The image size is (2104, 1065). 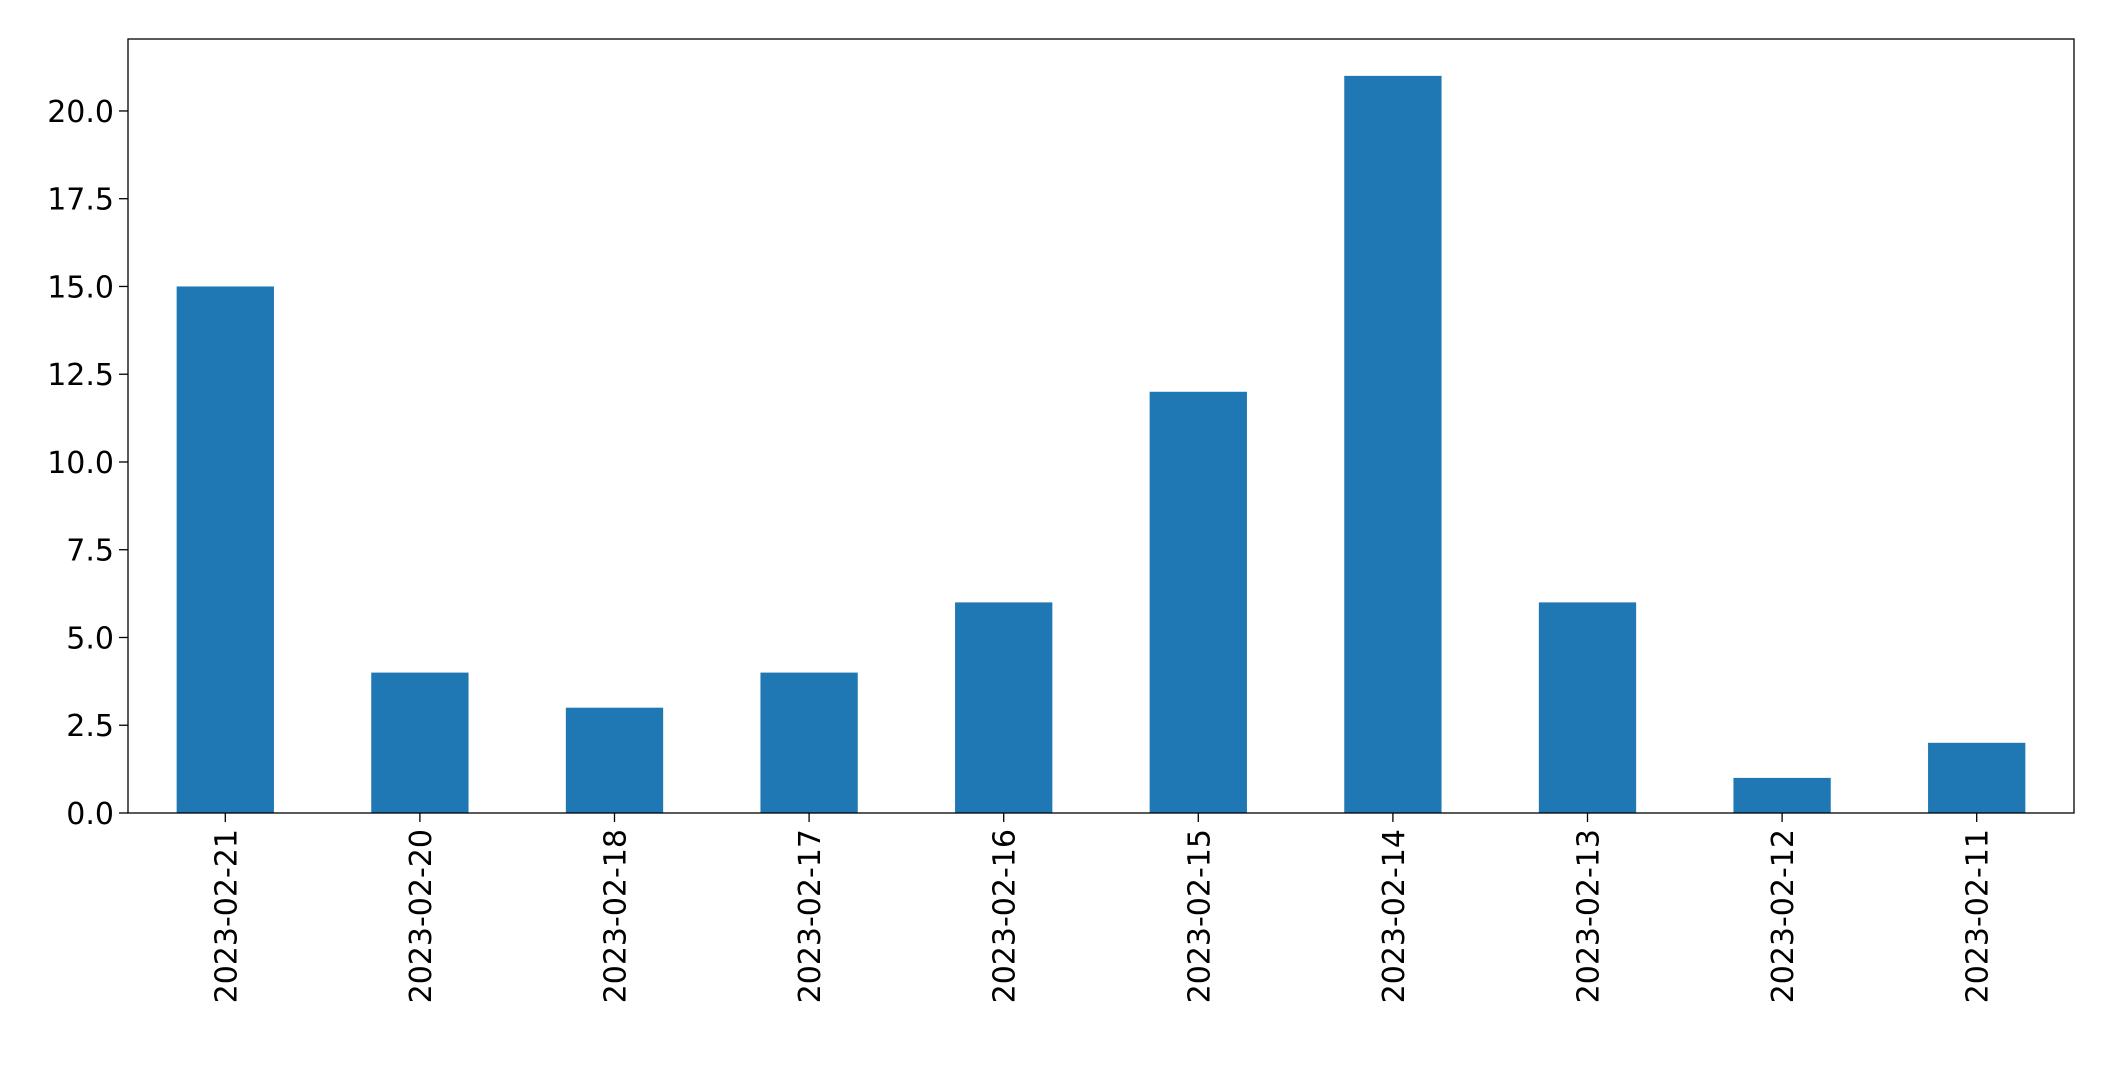 What do you see at coordinates (90, 726) in the screenshot?
I see `y-tick-label: 2.5` at bounding box center [90, 726].